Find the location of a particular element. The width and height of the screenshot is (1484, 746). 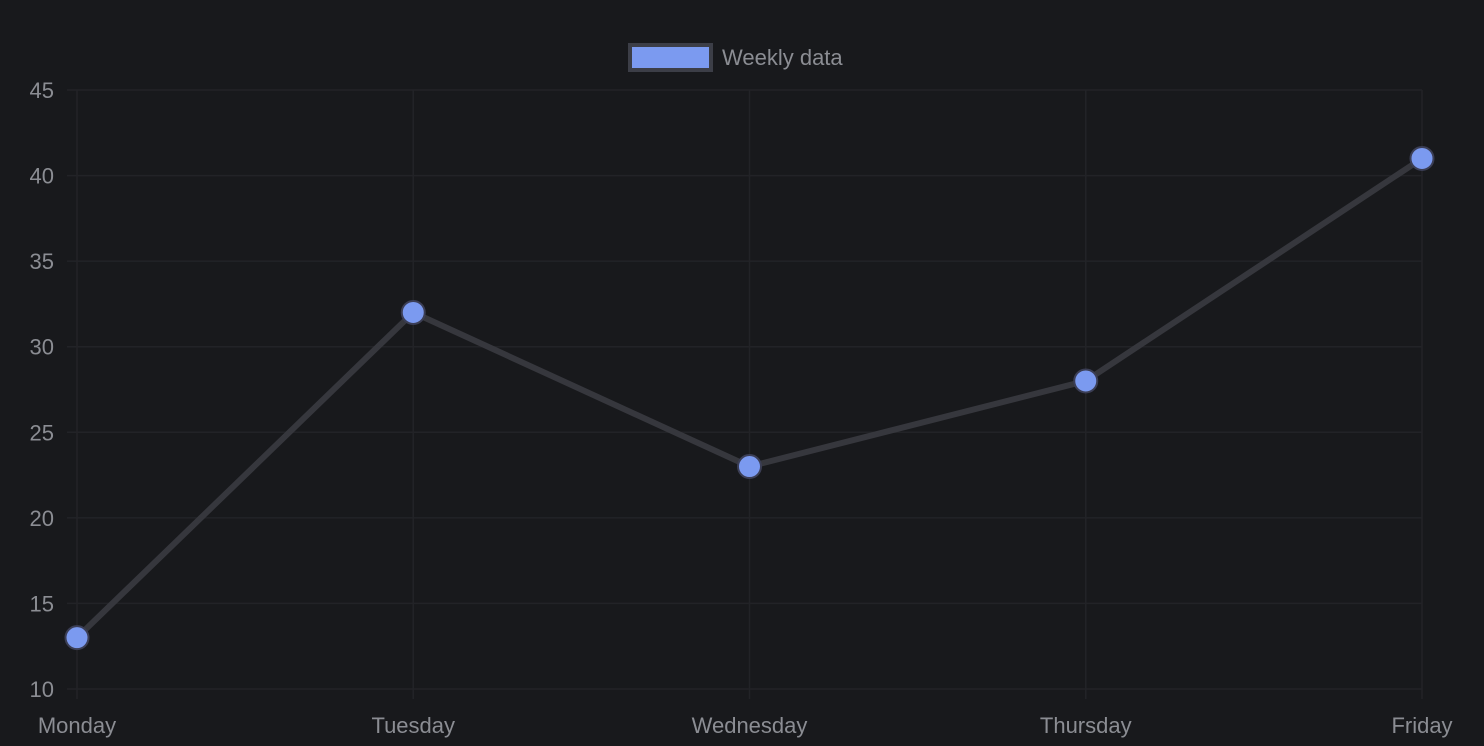

y-tick-label: 45 is located at coordinates (42, 90).